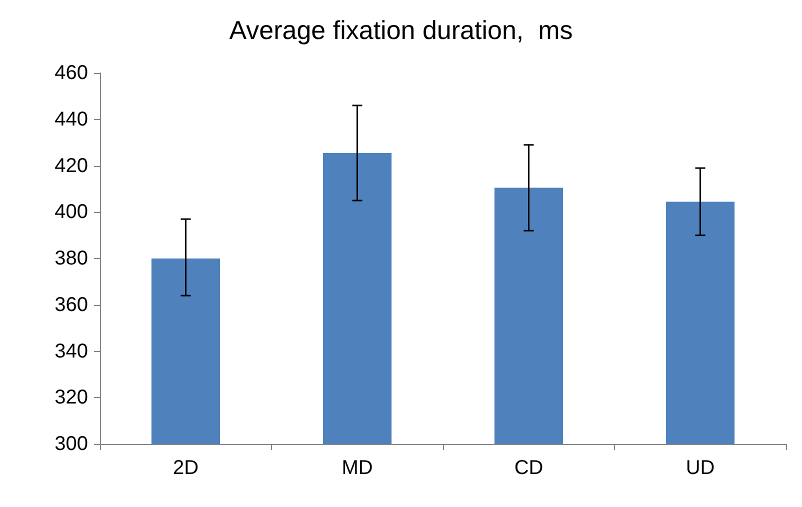 Image resolution: width=802 pixels, height=507 pixels. What do you see at coordinates (71, 119) in the screenshot?
I see `y-tick-label: 440` at bounding box center [71, 119].